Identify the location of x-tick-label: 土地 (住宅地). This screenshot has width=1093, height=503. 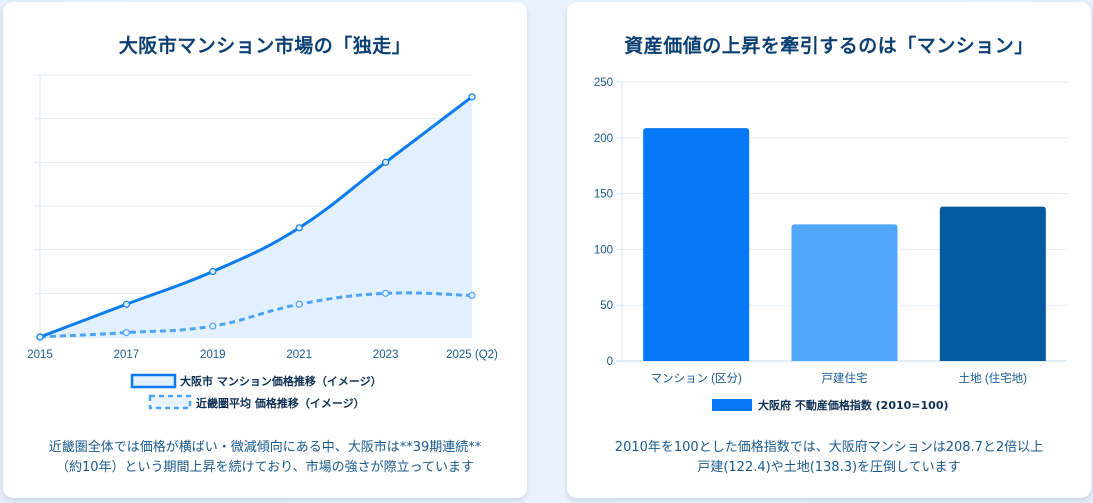
(993, 378).